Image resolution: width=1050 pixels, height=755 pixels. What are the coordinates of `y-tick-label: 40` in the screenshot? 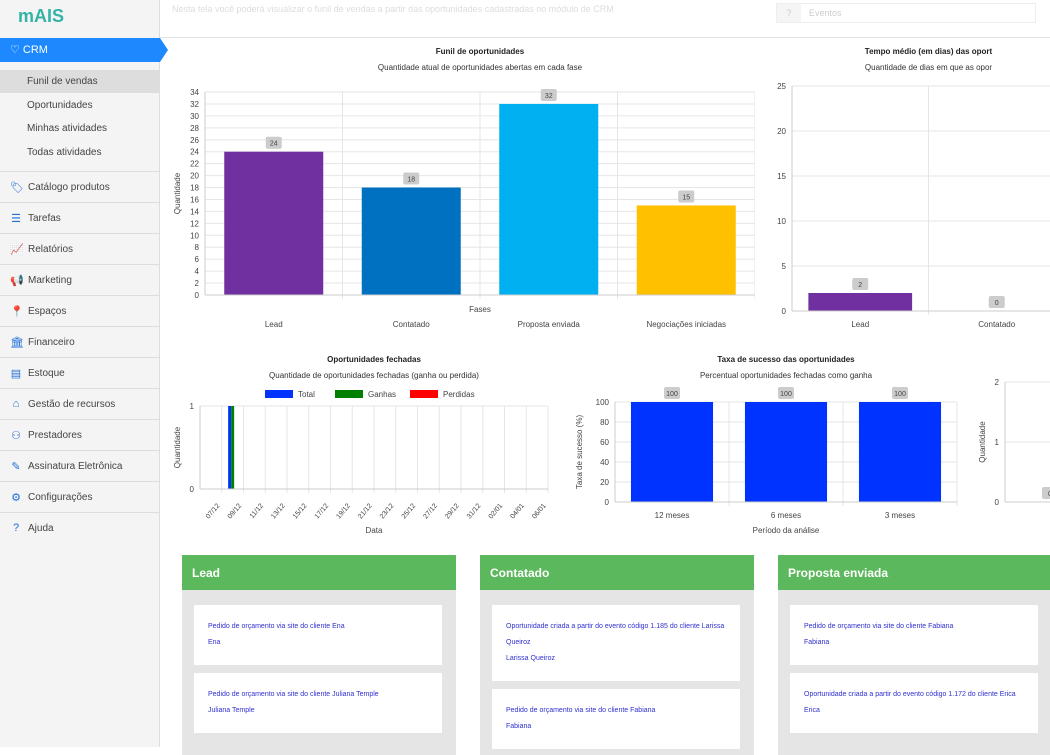 It's located at (604, 462).